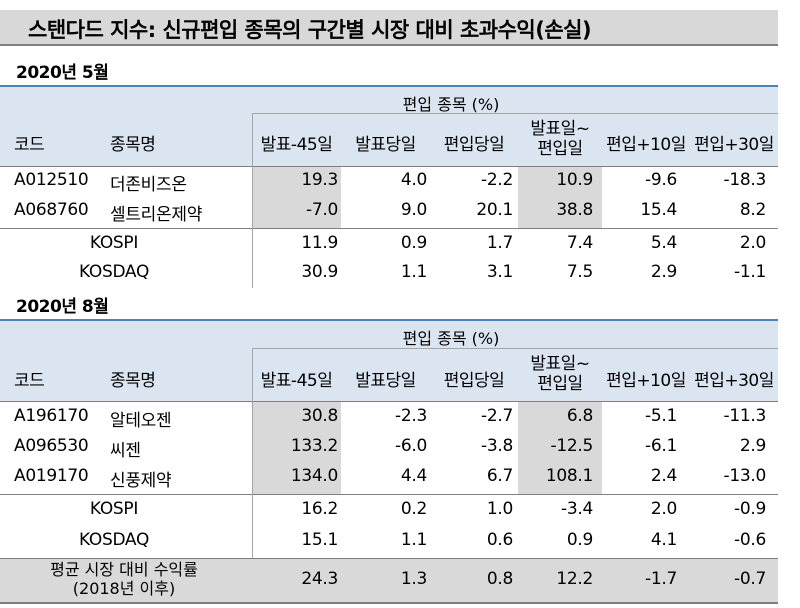  I want to click on value-cell: -7.0, so click(322, 210).